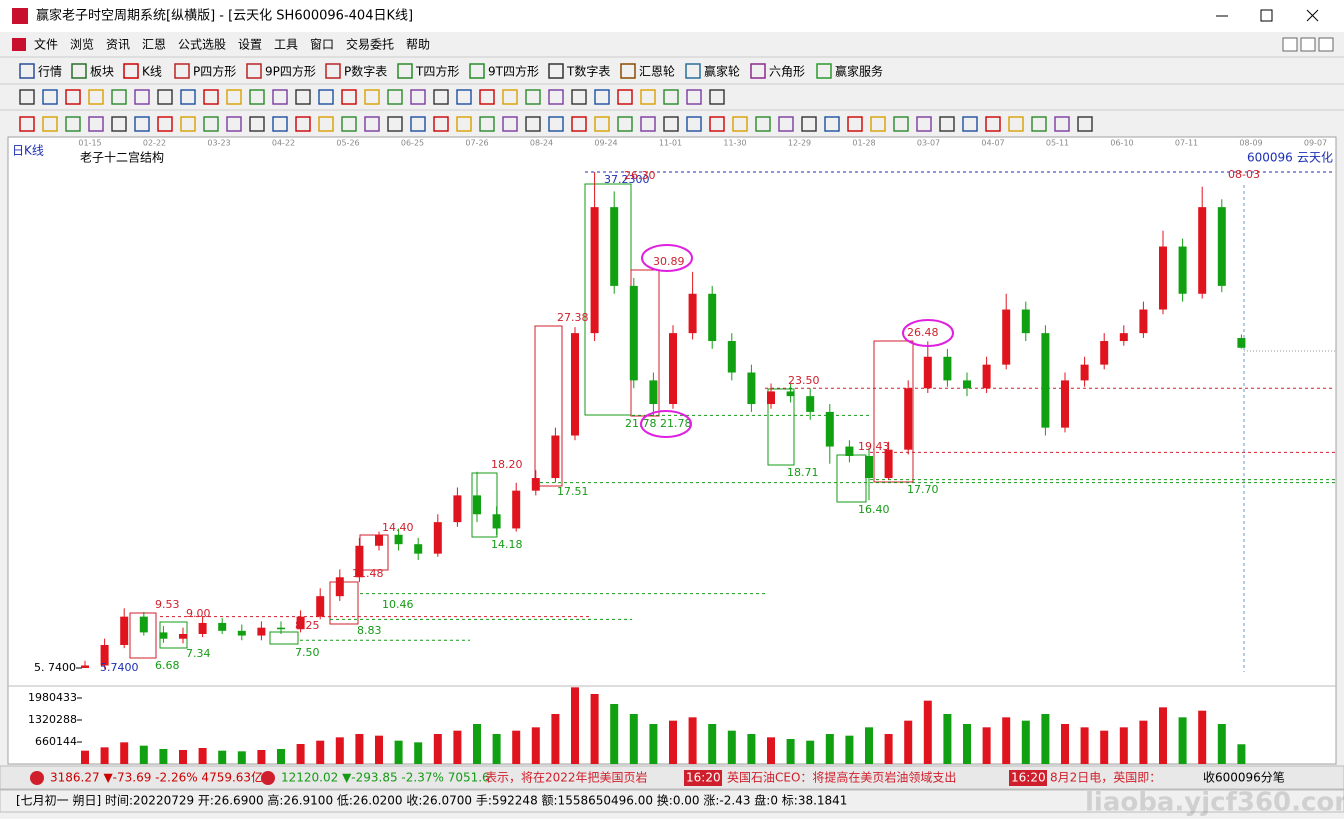 This screenshot has width=1344, height=819. I want to click on menu-item: 公式选股, so click(202, 45).